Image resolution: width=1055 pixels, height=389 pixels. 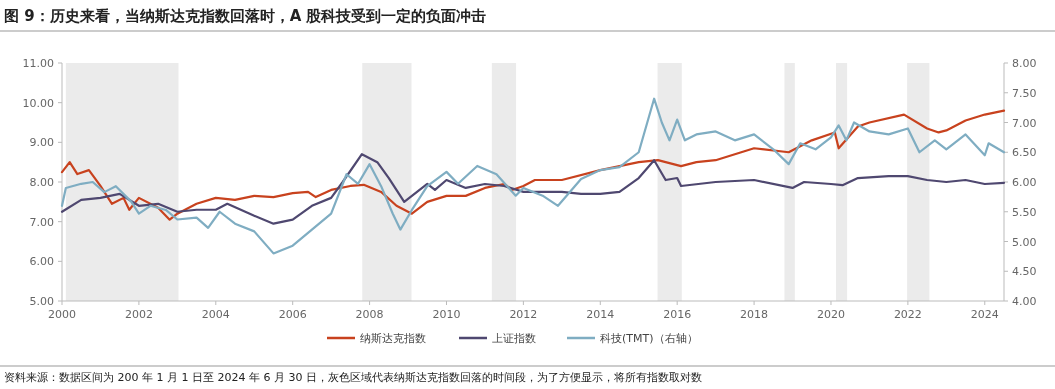 What do you see at coordinates (1024, 242) in the screenshot?
I see `y2-tick-label: 5.00` at bounding box center [1024, 242].